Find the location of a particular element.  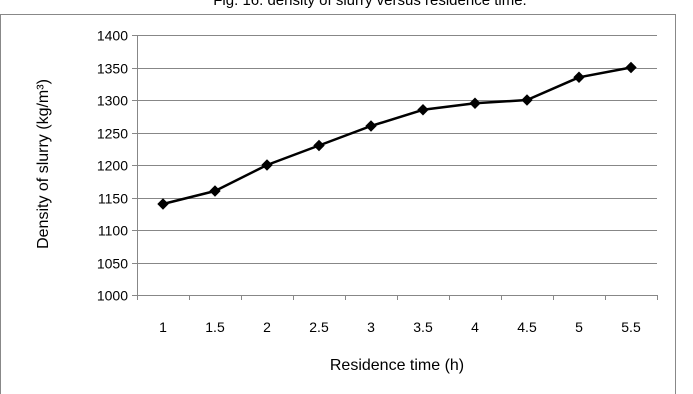

y-tick-label: 1200 is located at coordinates (112, 166).